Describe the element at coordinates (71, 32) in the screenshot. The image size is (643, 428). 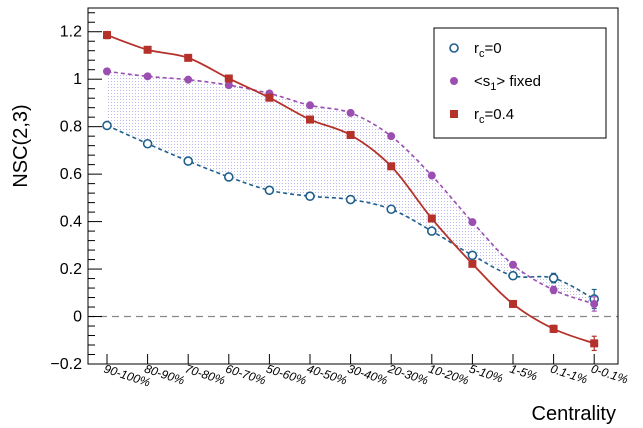
I see `y-tick-label: 1.2` at that location.